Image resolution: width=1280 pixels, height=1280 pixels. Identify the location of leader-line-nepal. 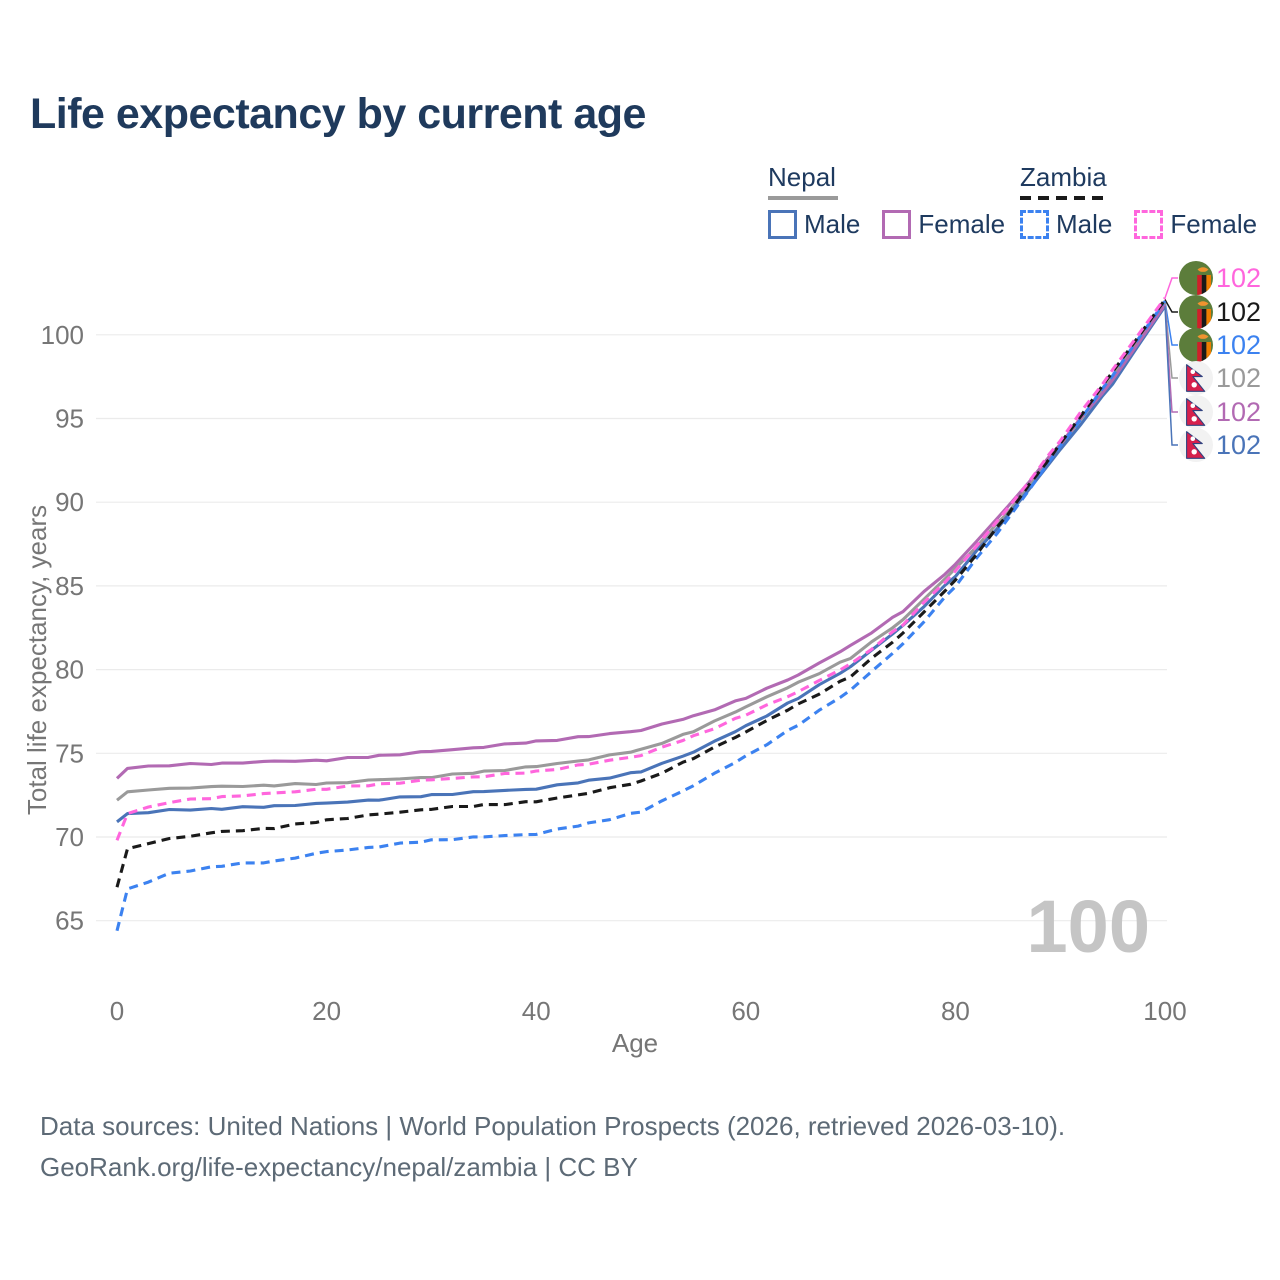
(1171, 340).